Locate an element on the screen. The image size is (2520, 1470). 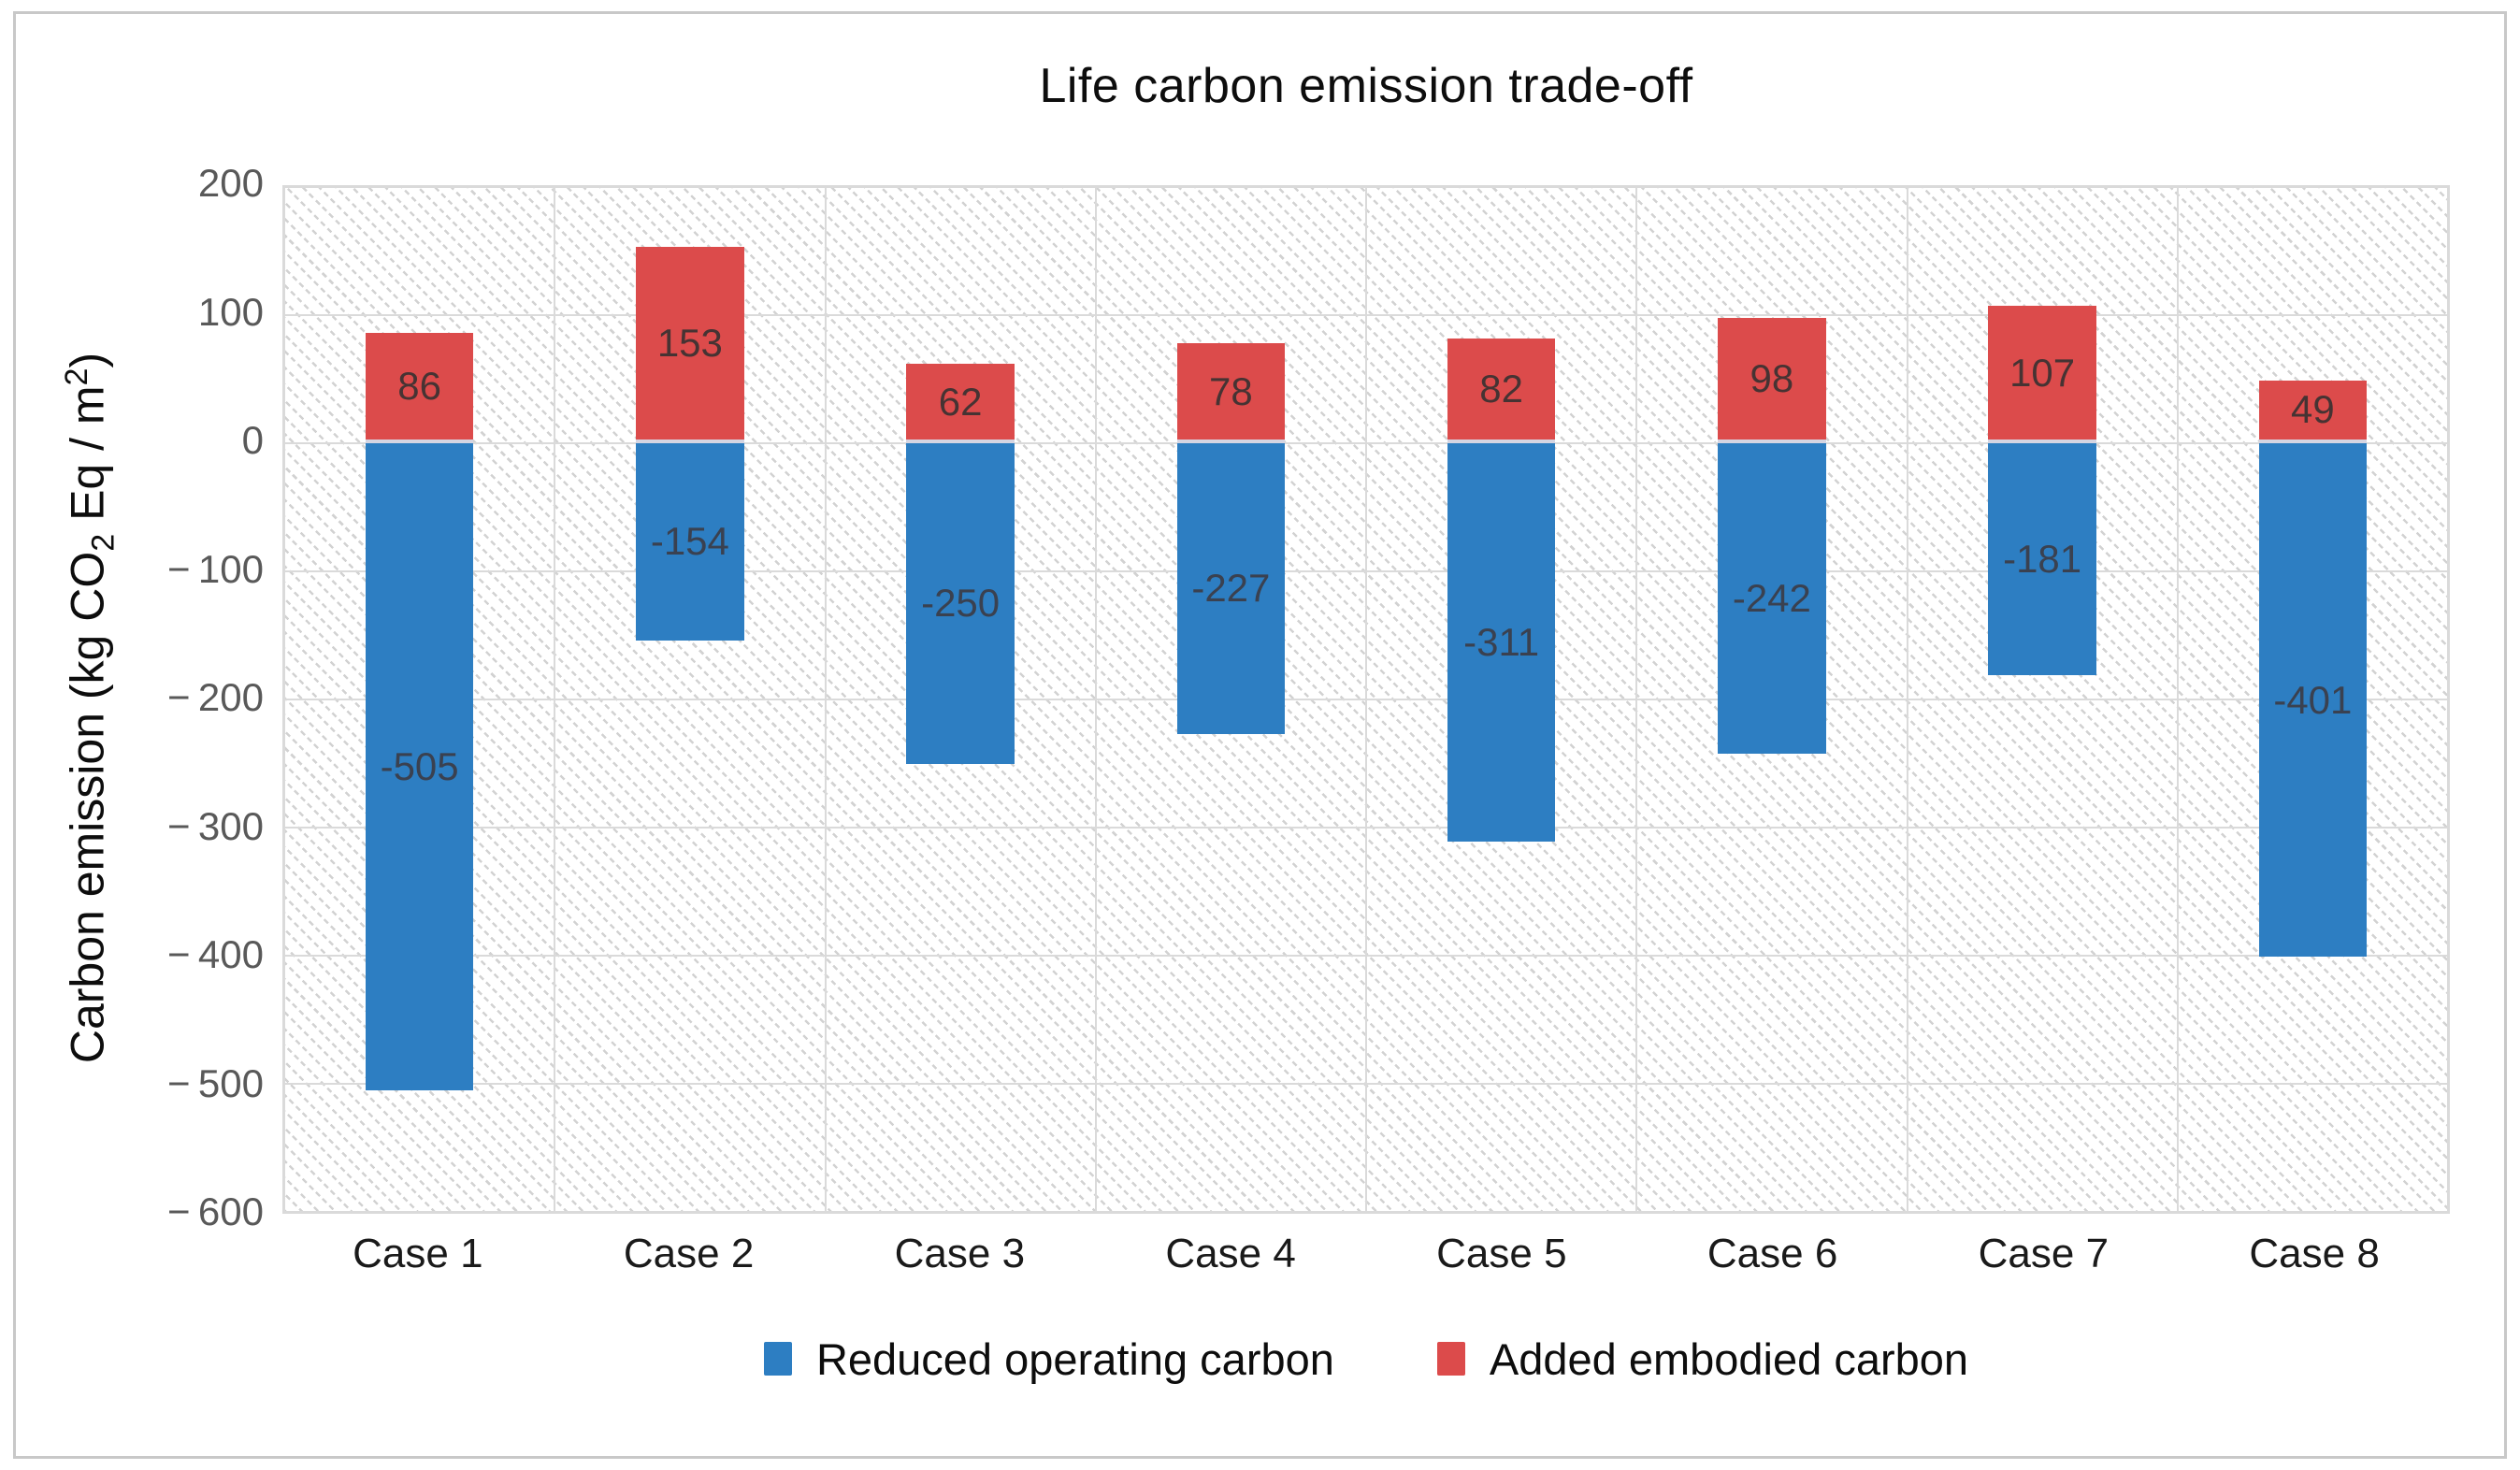
bar-value-label: -227 is located at coordinates (1231, 588).